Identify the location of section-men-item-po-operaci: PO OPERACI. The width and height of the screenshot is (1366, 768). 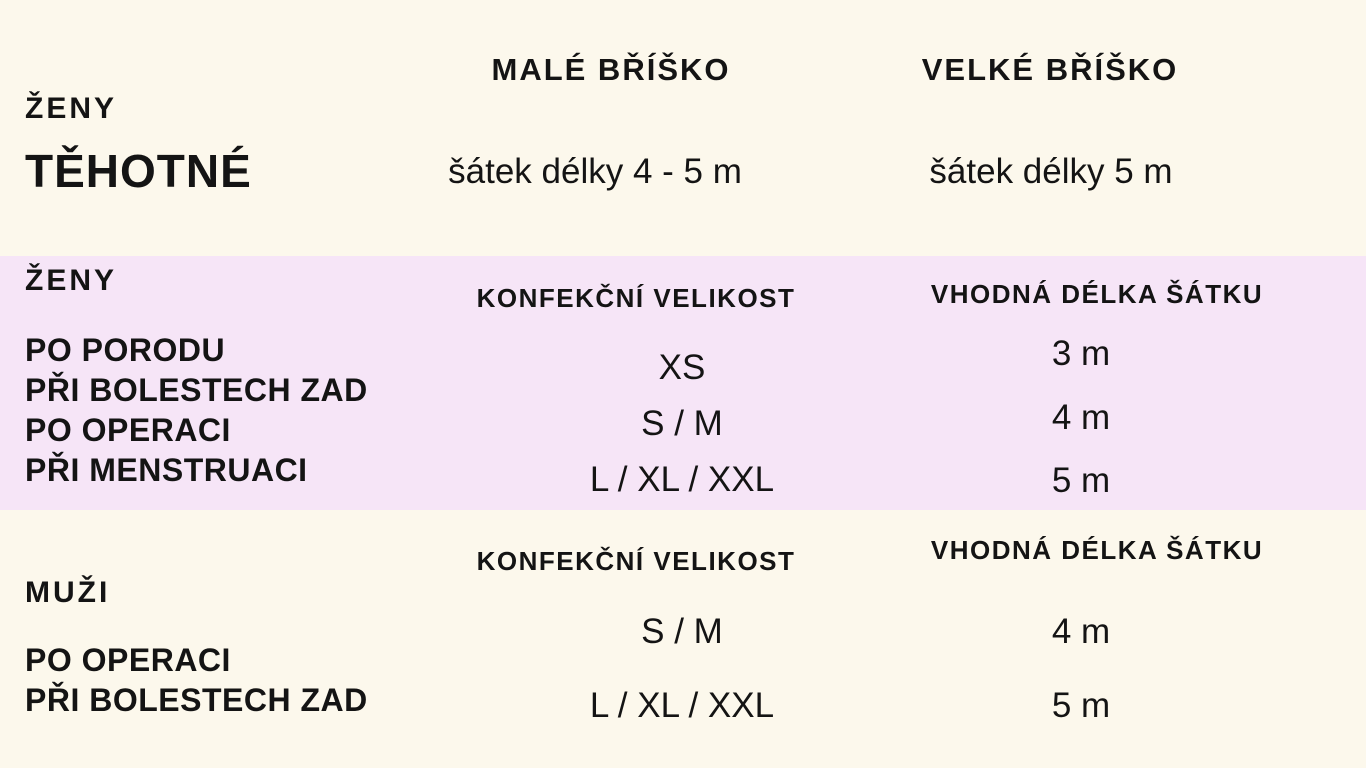
(128, 660).